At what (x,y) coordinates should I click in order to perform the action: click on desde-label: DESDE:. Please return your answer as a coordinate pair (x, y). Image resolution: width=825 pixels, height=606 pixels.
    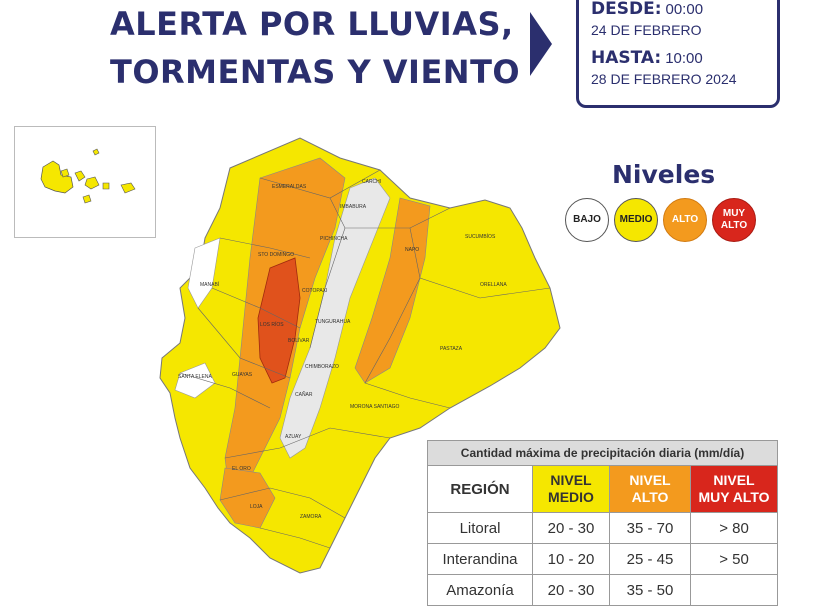
    Looking at the image, I should click on (626, 9).